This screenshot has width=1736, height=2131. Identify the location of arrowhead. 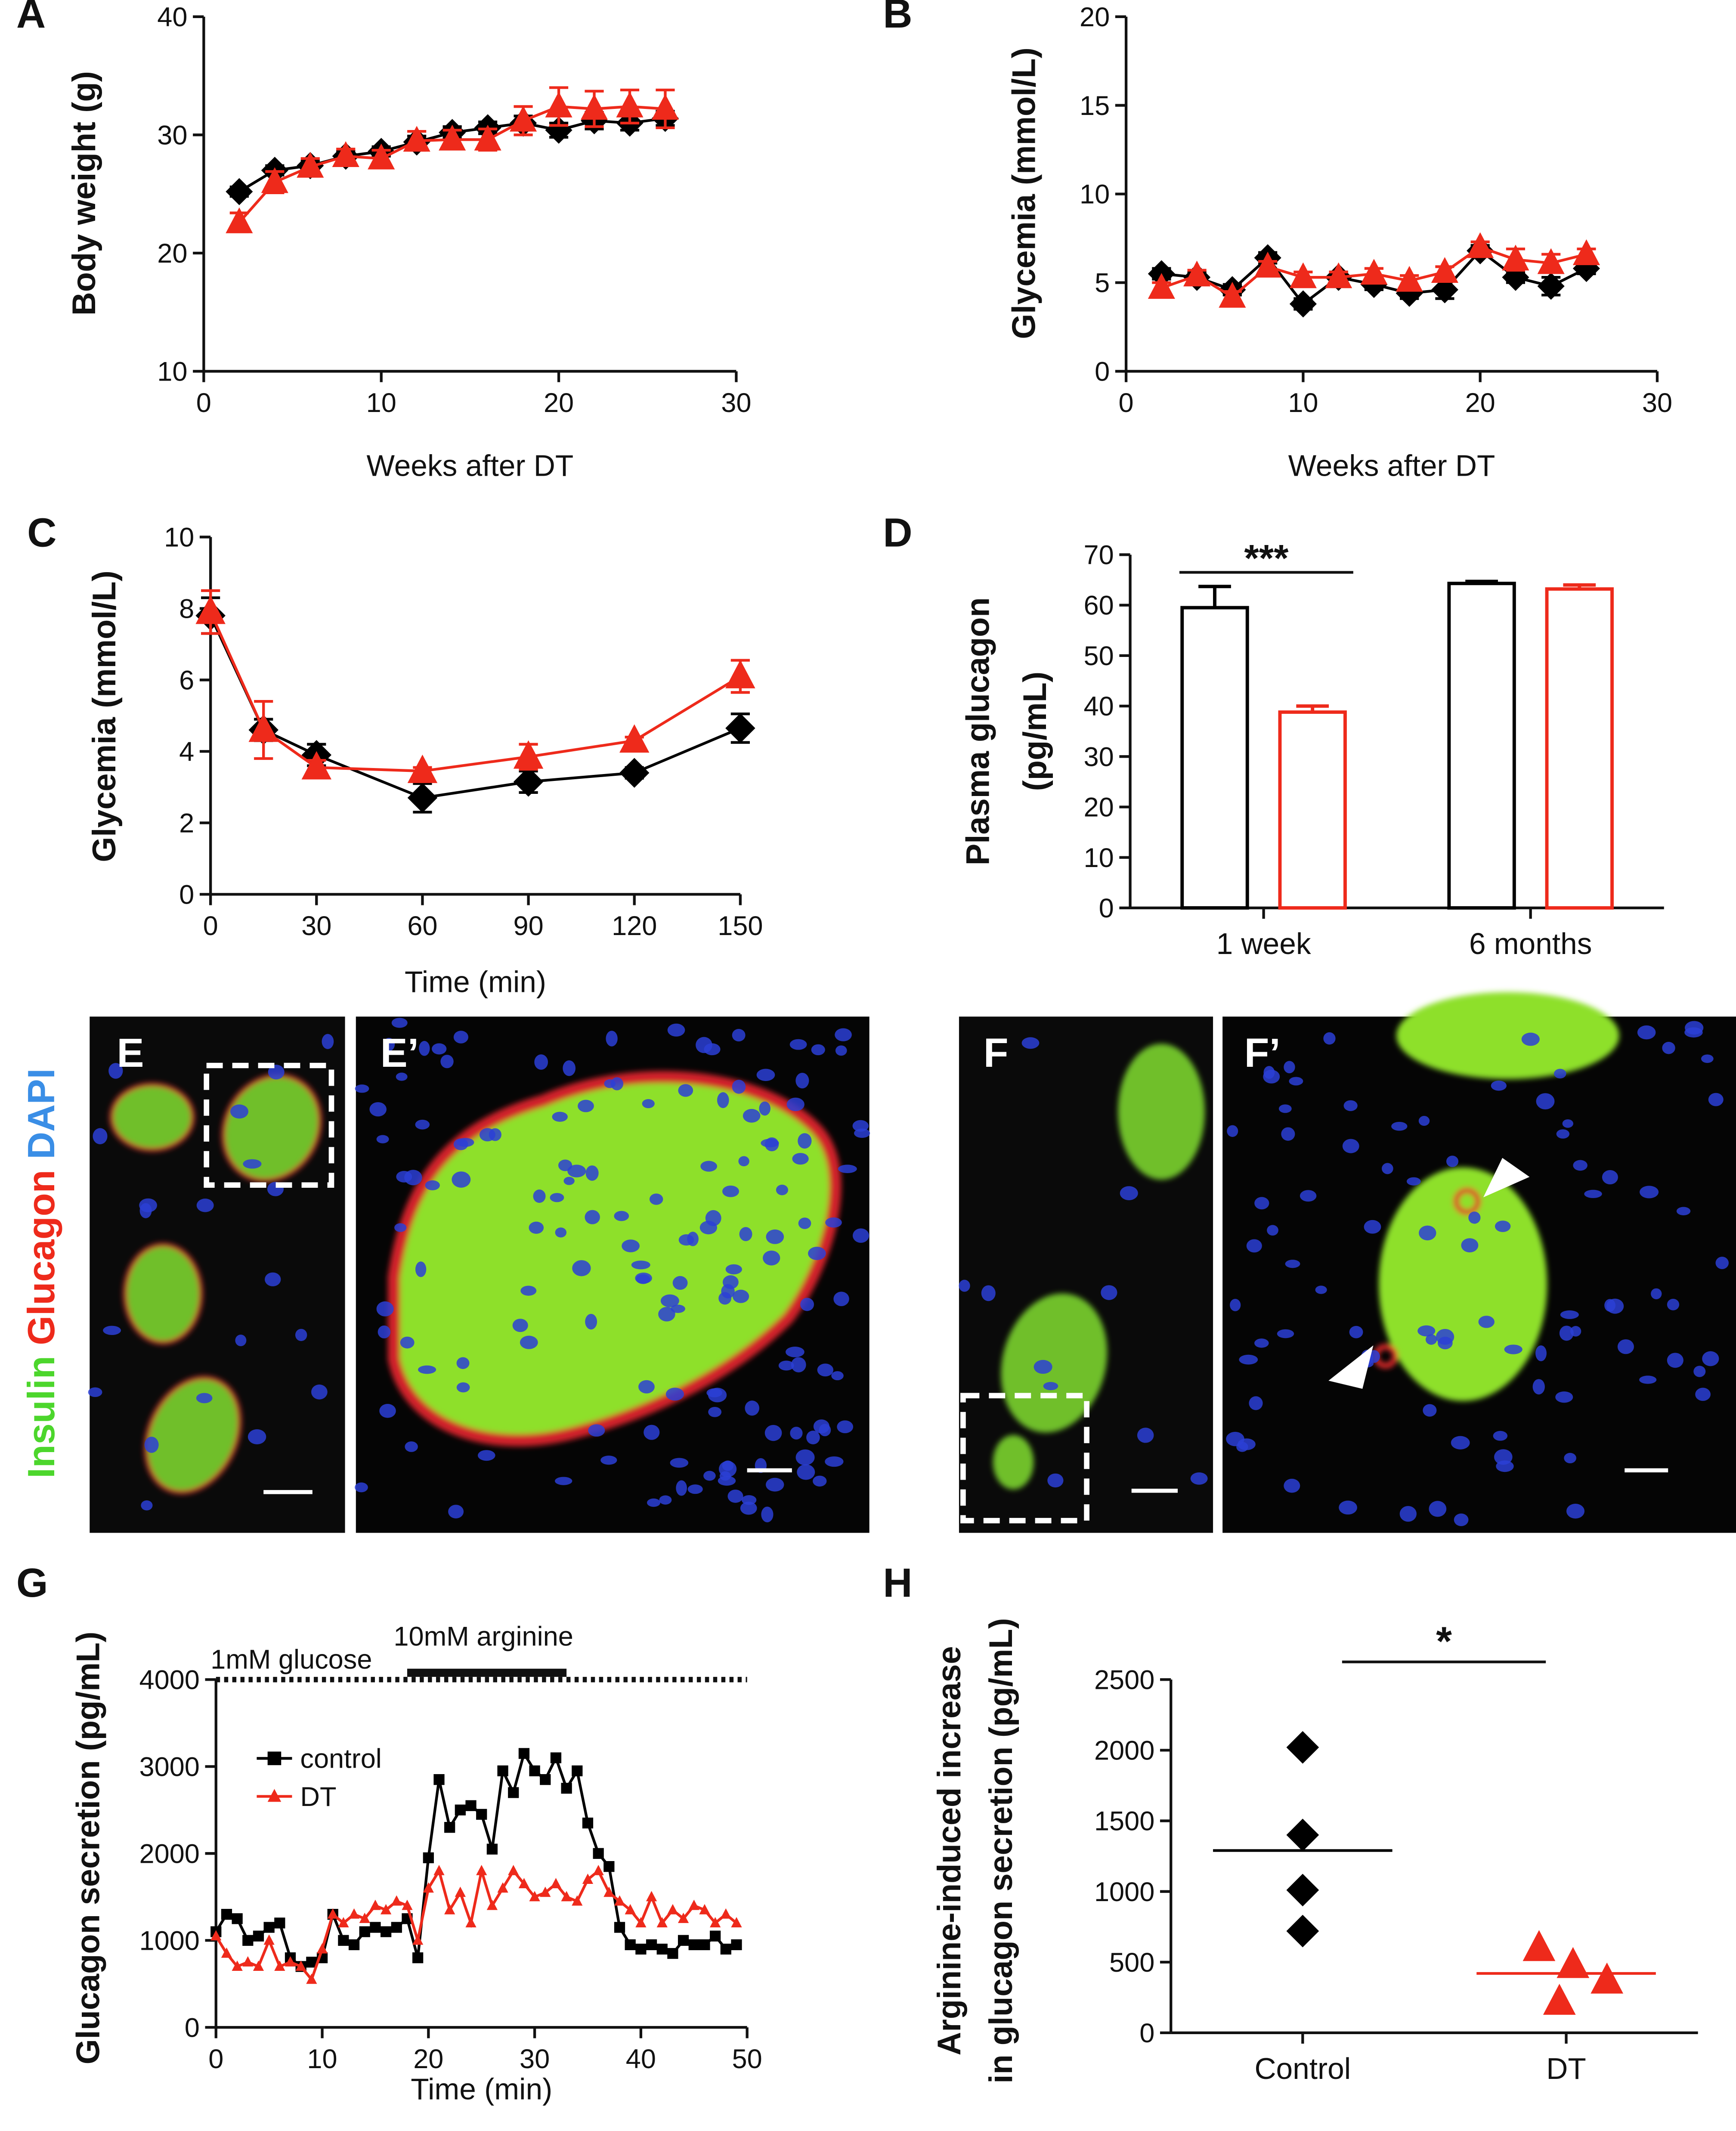
(1351, 1367).